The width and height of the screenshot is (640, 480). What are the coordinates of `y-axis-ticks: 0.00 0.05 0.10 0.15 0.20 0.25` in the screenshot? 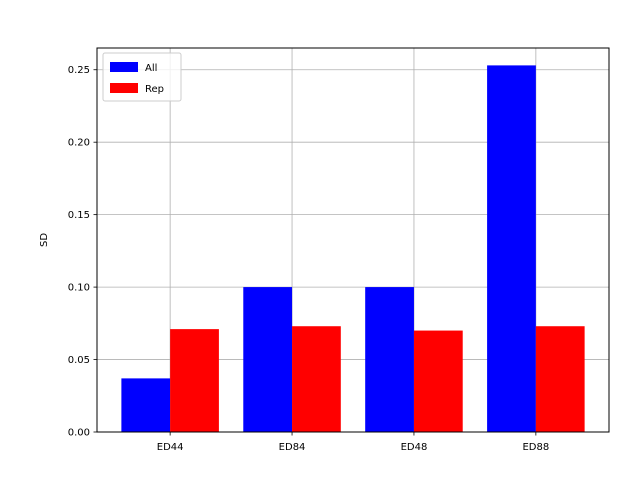 It's located at (82, 252).